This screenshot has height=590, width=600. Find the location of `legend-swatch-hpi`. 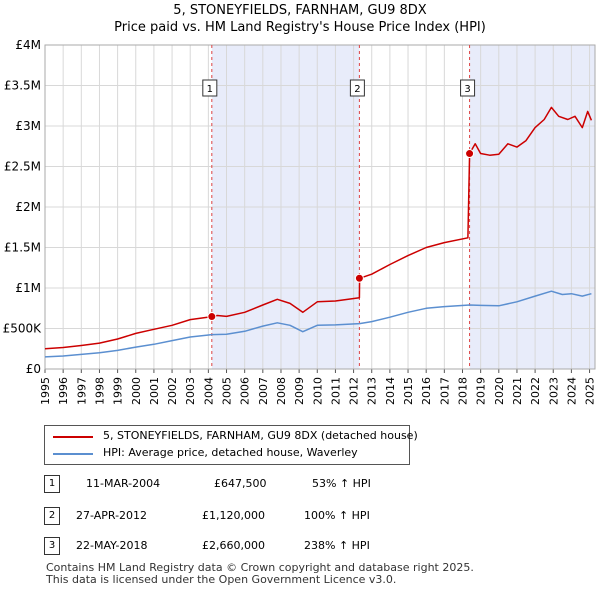

legend-swatch-hpi is located at coordinates (73, 454).